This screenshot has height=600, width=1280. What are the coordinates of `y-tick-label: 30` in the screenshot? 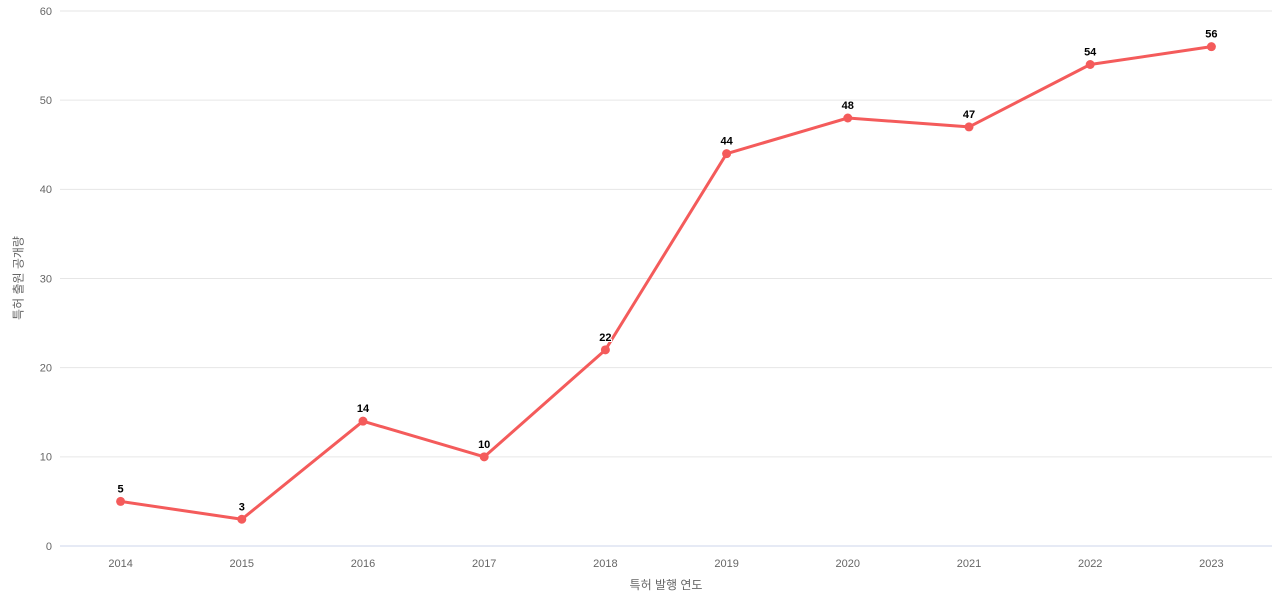 It's located at (46, 279).